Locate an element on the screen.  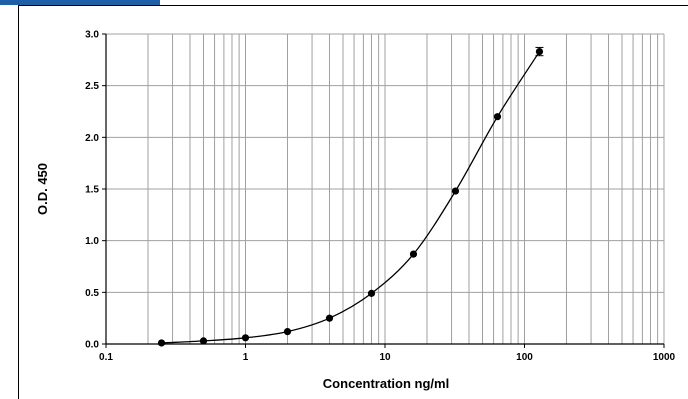
x-tick-label: 1 is located at coordinates (246, 357).